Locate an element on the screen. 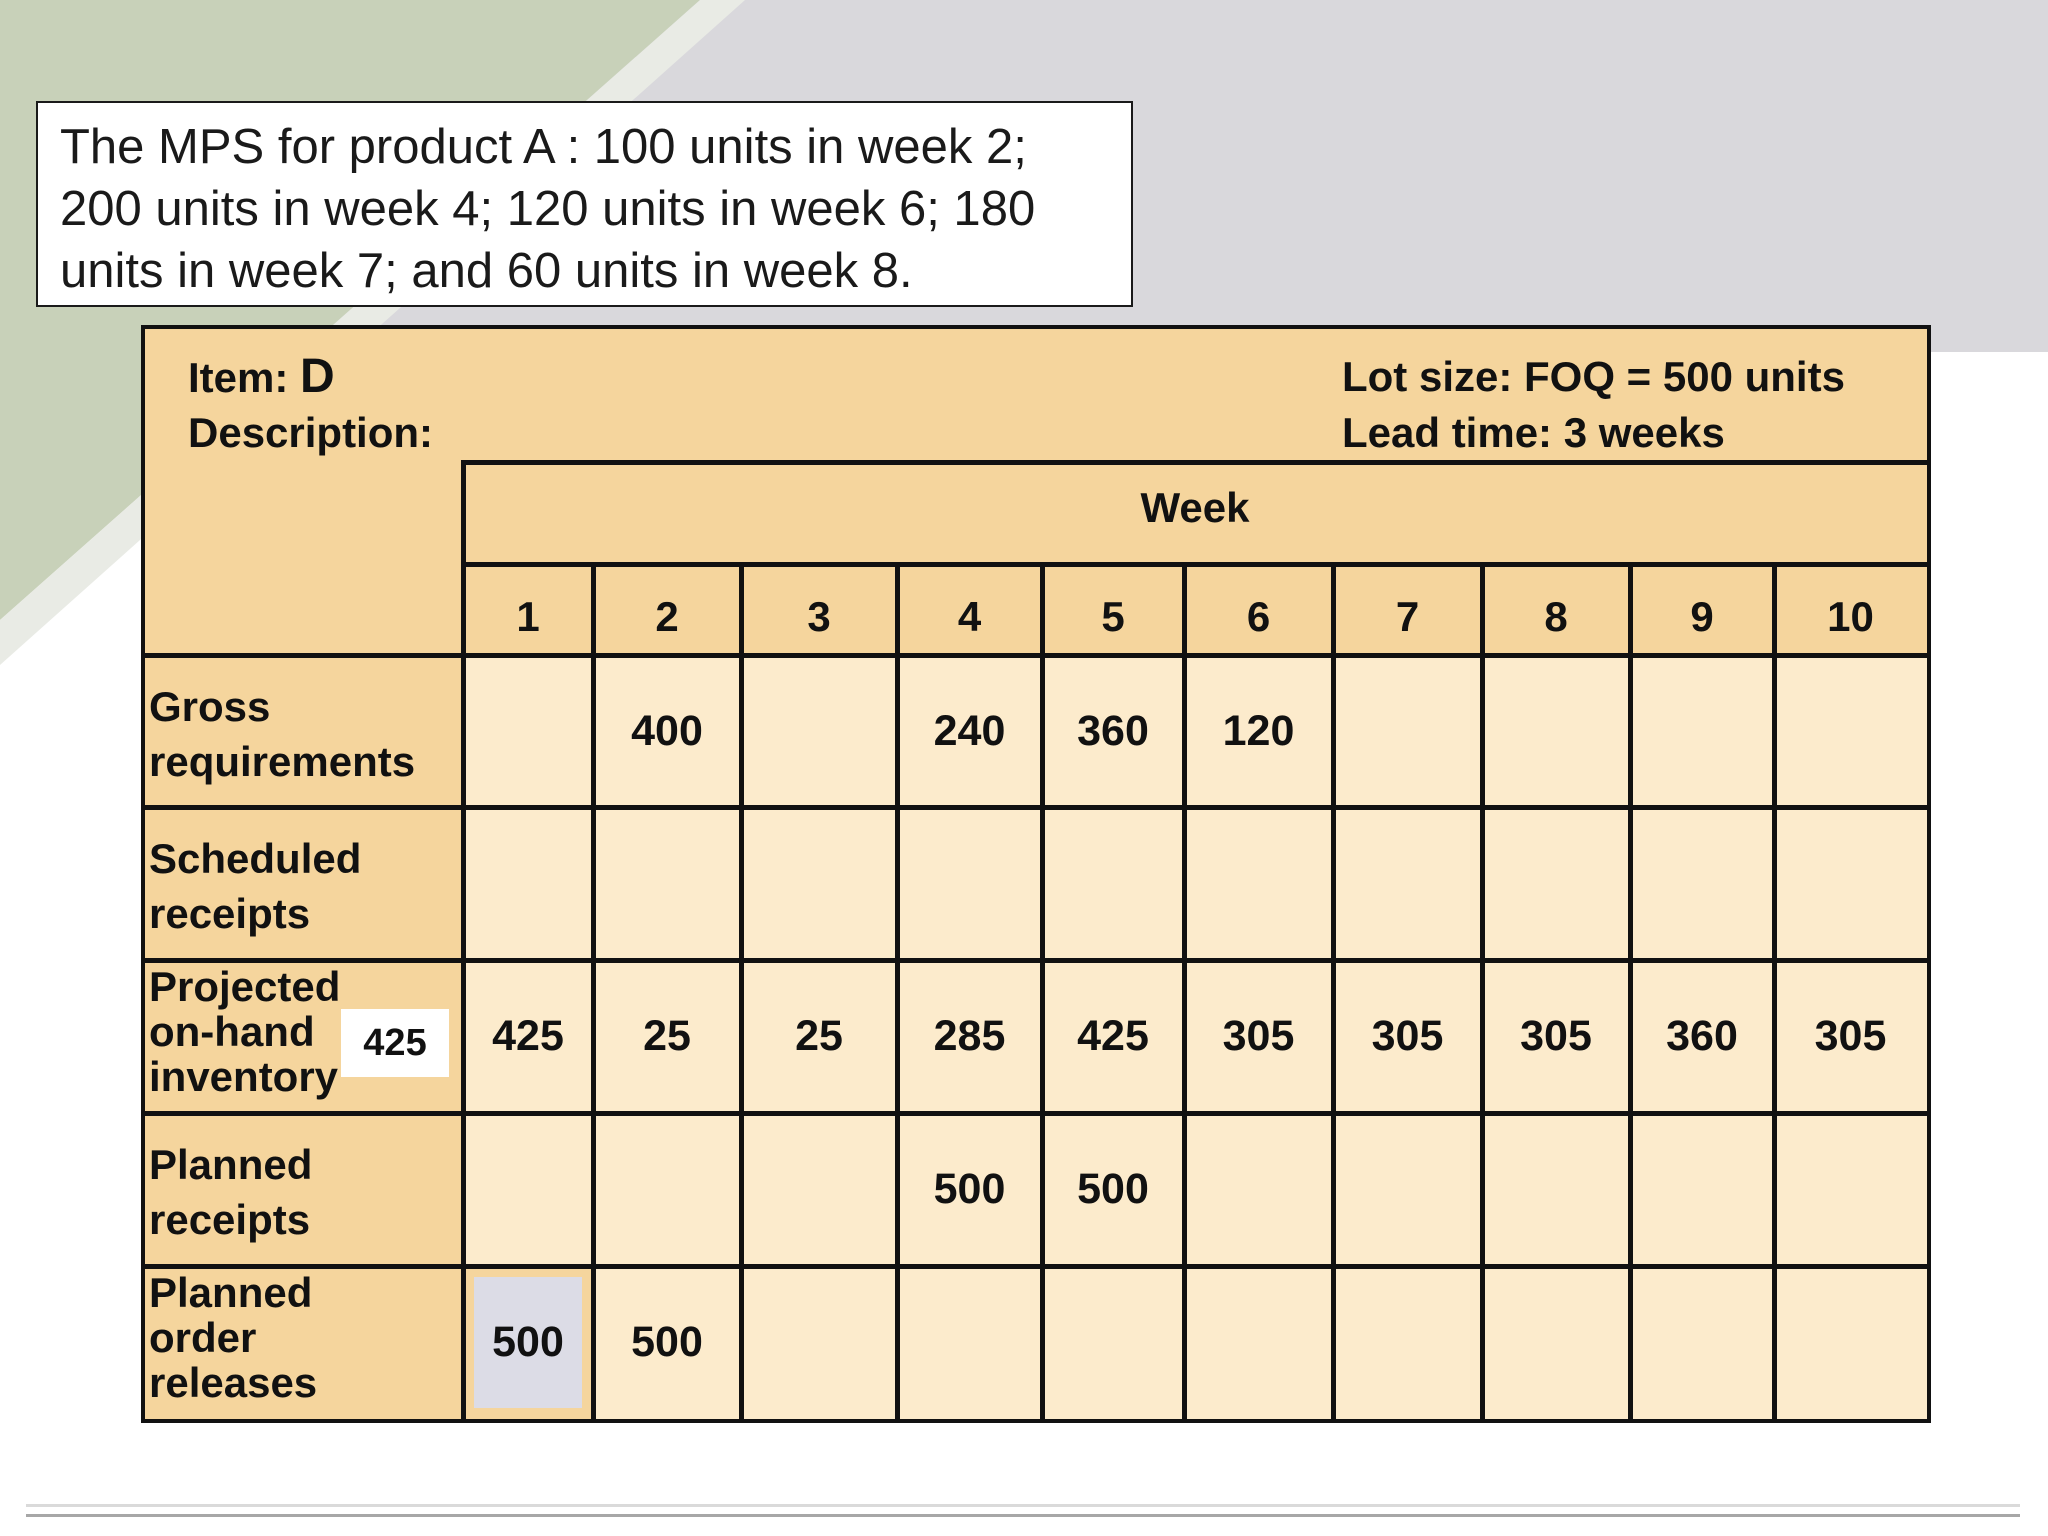 The image size is (2048, 1536). week-number: 10 is located at coordinates (1850, 616).